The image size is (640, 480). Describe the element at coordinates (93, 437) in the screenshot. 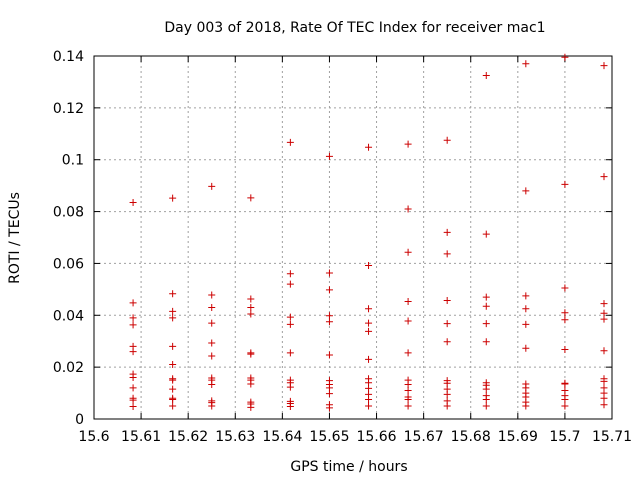

I see `x-tick-label: 15.6` at that location.